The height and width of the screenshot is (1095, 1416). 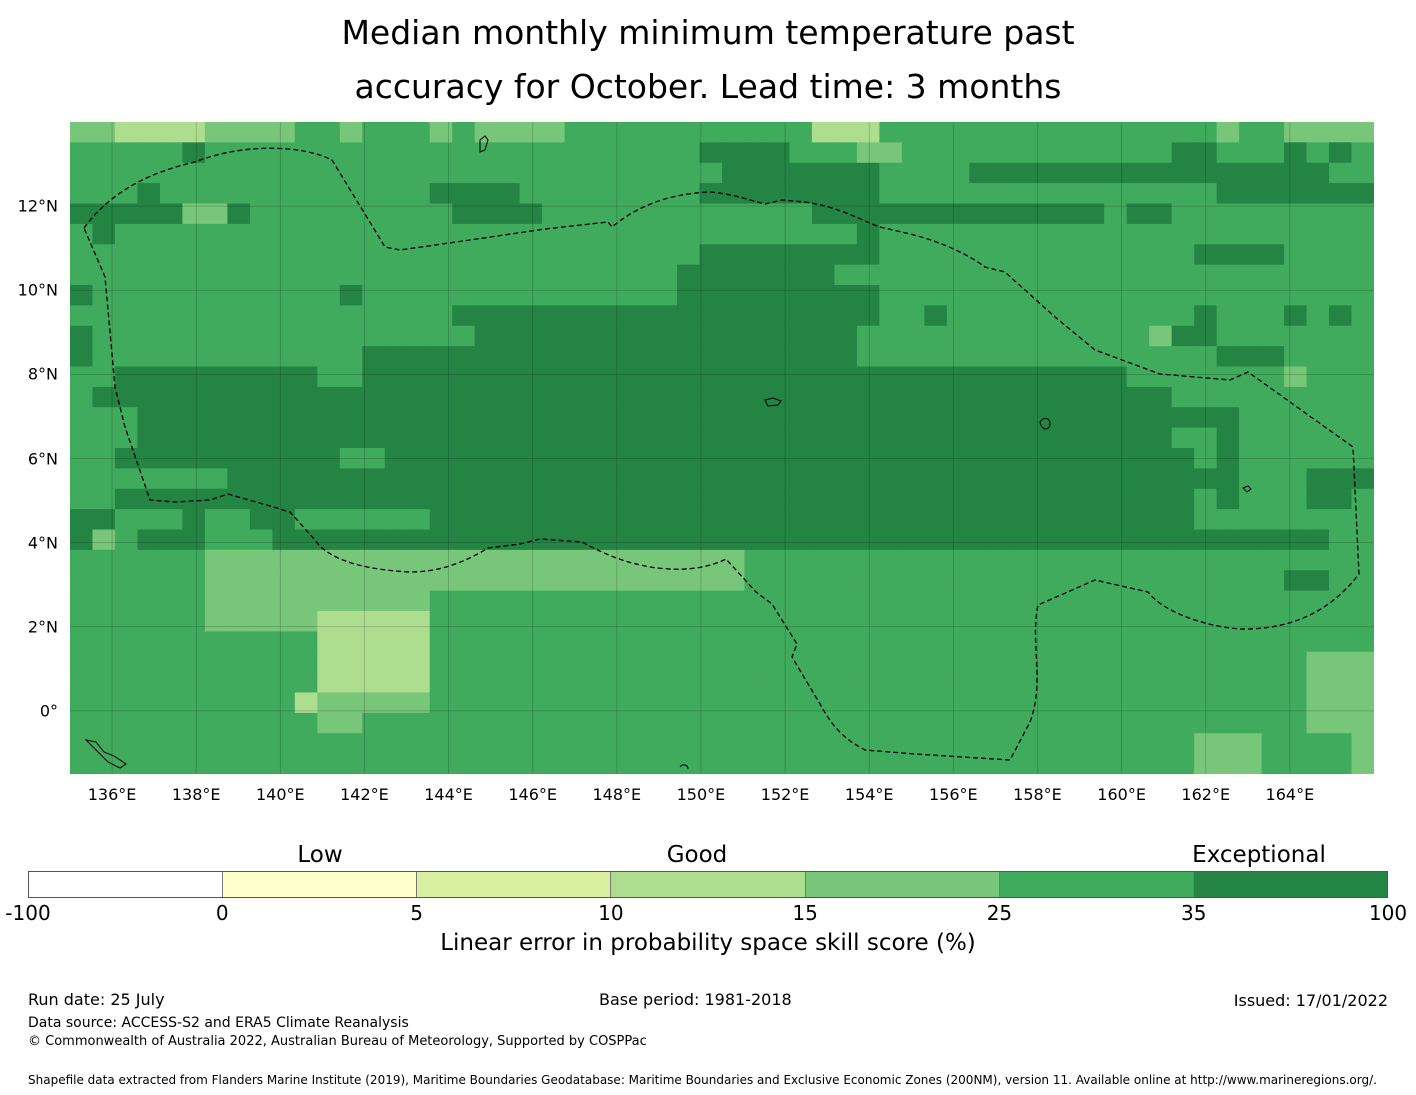 What do you see at coordinates (320, 855) in the screenshot?
I see `category-low: Low` at bounding box center [320, 855].